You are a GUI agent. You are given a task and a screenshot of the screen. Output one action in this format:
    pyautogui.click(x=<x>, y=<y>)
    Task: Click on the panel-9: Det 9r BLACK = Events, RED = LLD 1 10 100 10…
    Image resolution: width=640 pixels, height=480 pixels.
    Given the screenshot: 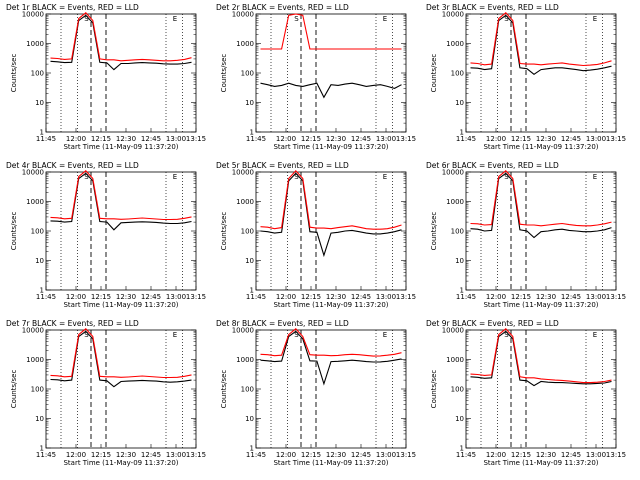 What is the action you would take?
    pyautogui.click(x=526, y=393)
    